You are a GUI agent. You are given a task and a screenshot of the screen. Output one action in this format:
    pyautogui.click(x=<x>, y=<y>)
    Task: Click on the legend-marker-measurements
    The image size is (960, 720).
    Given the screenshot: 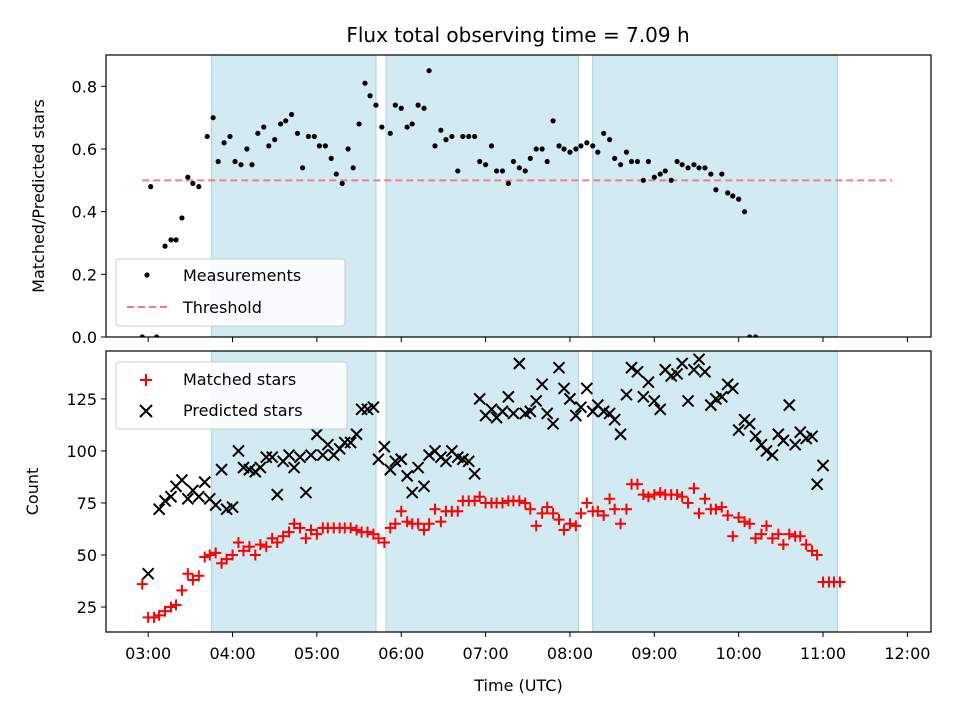 What is the action you would take?
    pyautogui.click(x=147, y=275)
    